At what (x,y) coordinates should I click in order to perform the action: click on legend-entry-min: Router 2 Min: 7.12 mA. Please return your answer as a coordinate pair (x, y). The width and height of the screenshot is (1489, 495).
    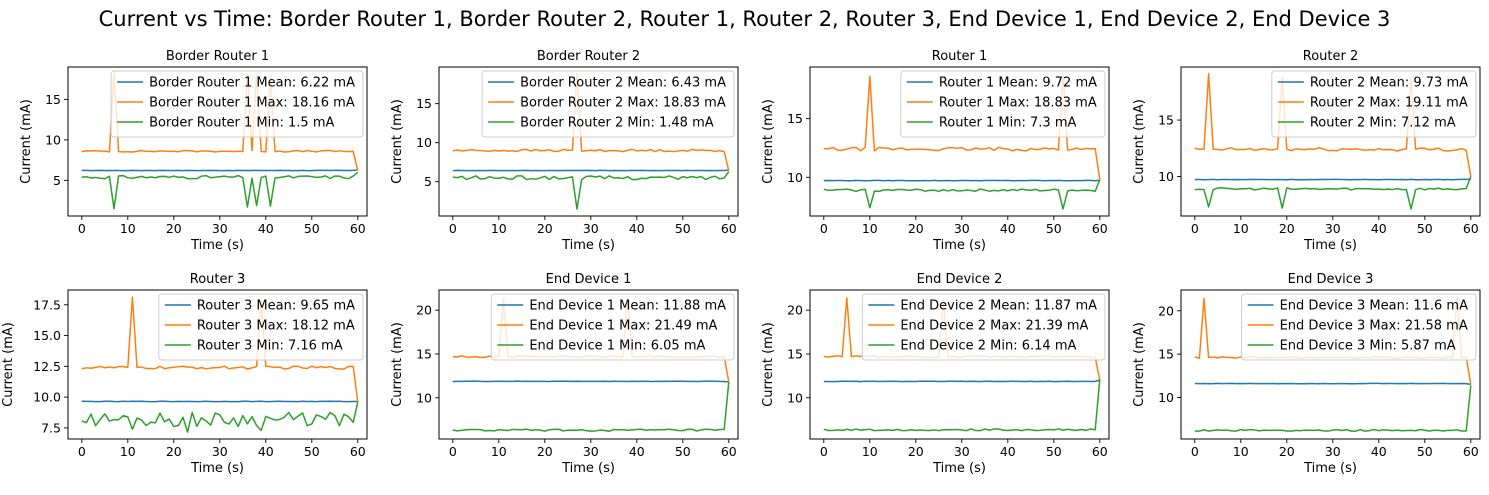
    Looking at the image, I should click on (1383, 123).